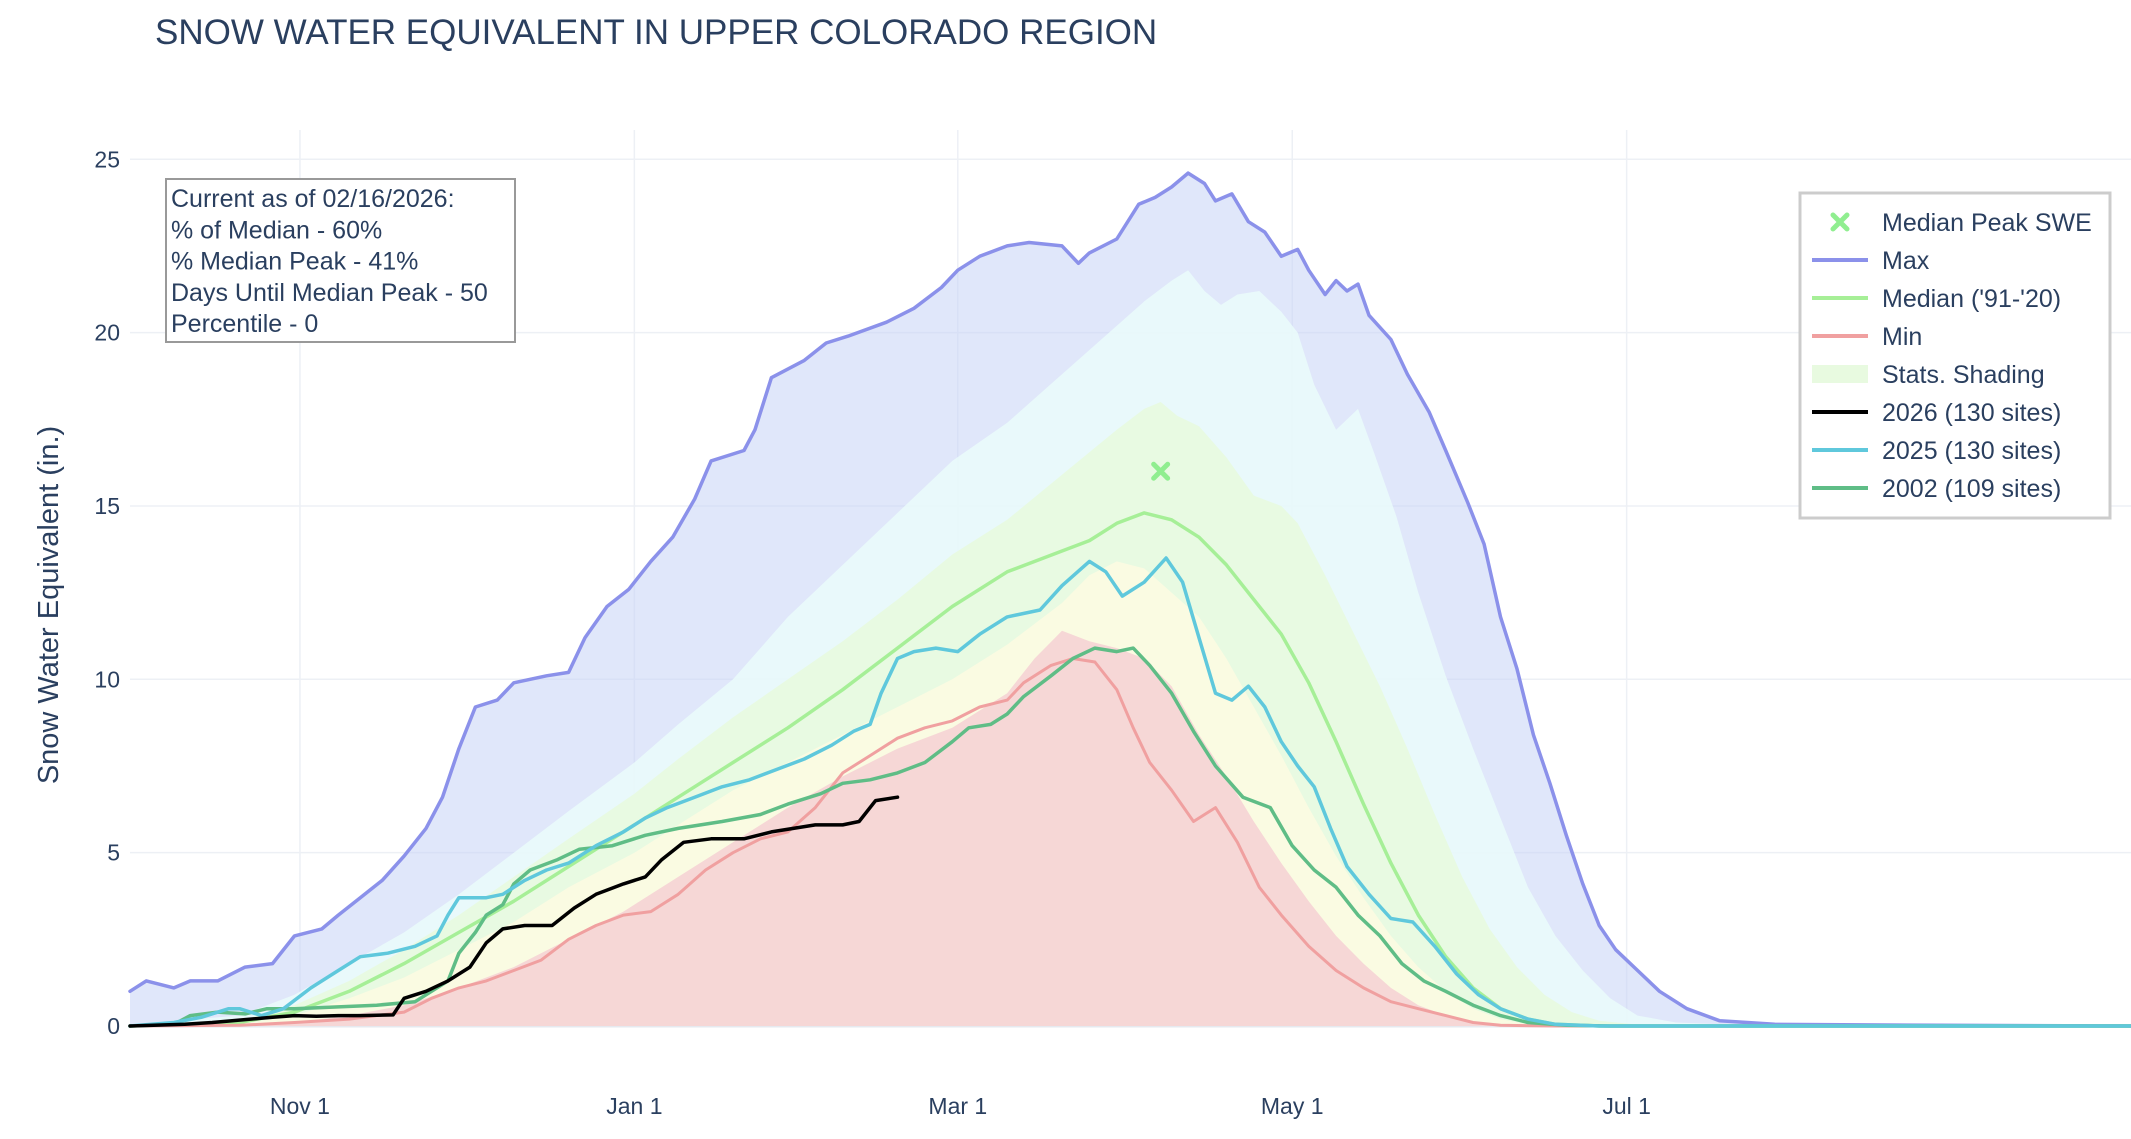 The height and width of the screenshot is (1139, 2131). What do you see at coordinates (634, 1106) in the screenshot?
I see `x-tick-label: Jan 1` at bounding box center [634, 1106].